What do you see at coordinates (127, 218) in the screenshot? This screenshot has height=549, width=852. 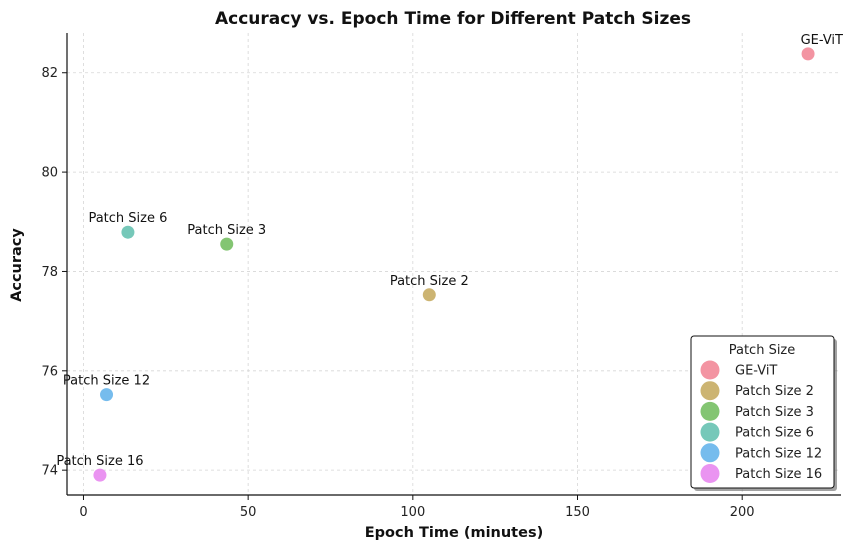 I see `point-label: Patch Size 6` at bounding box center [127, 218].